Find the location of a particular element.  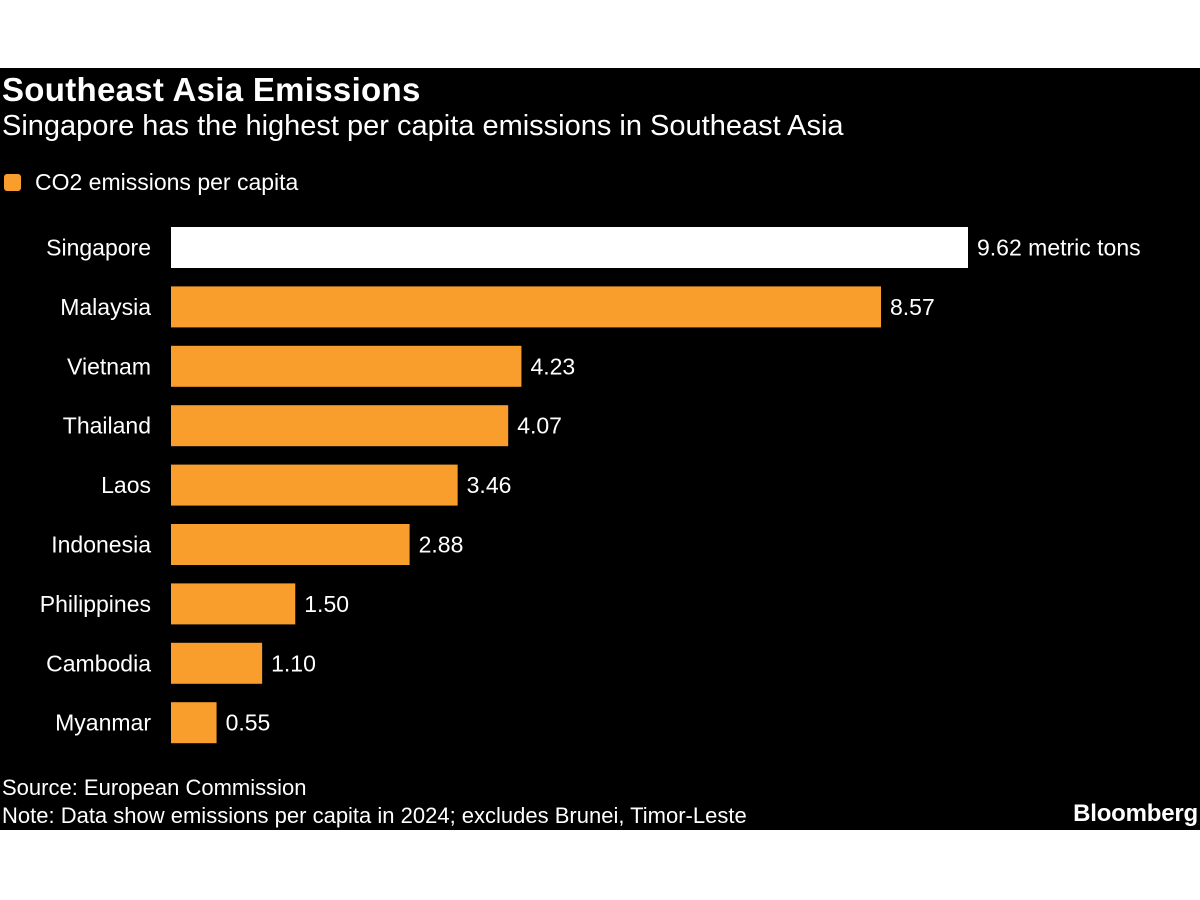

bar-laos is located at coordinates (314, 485).